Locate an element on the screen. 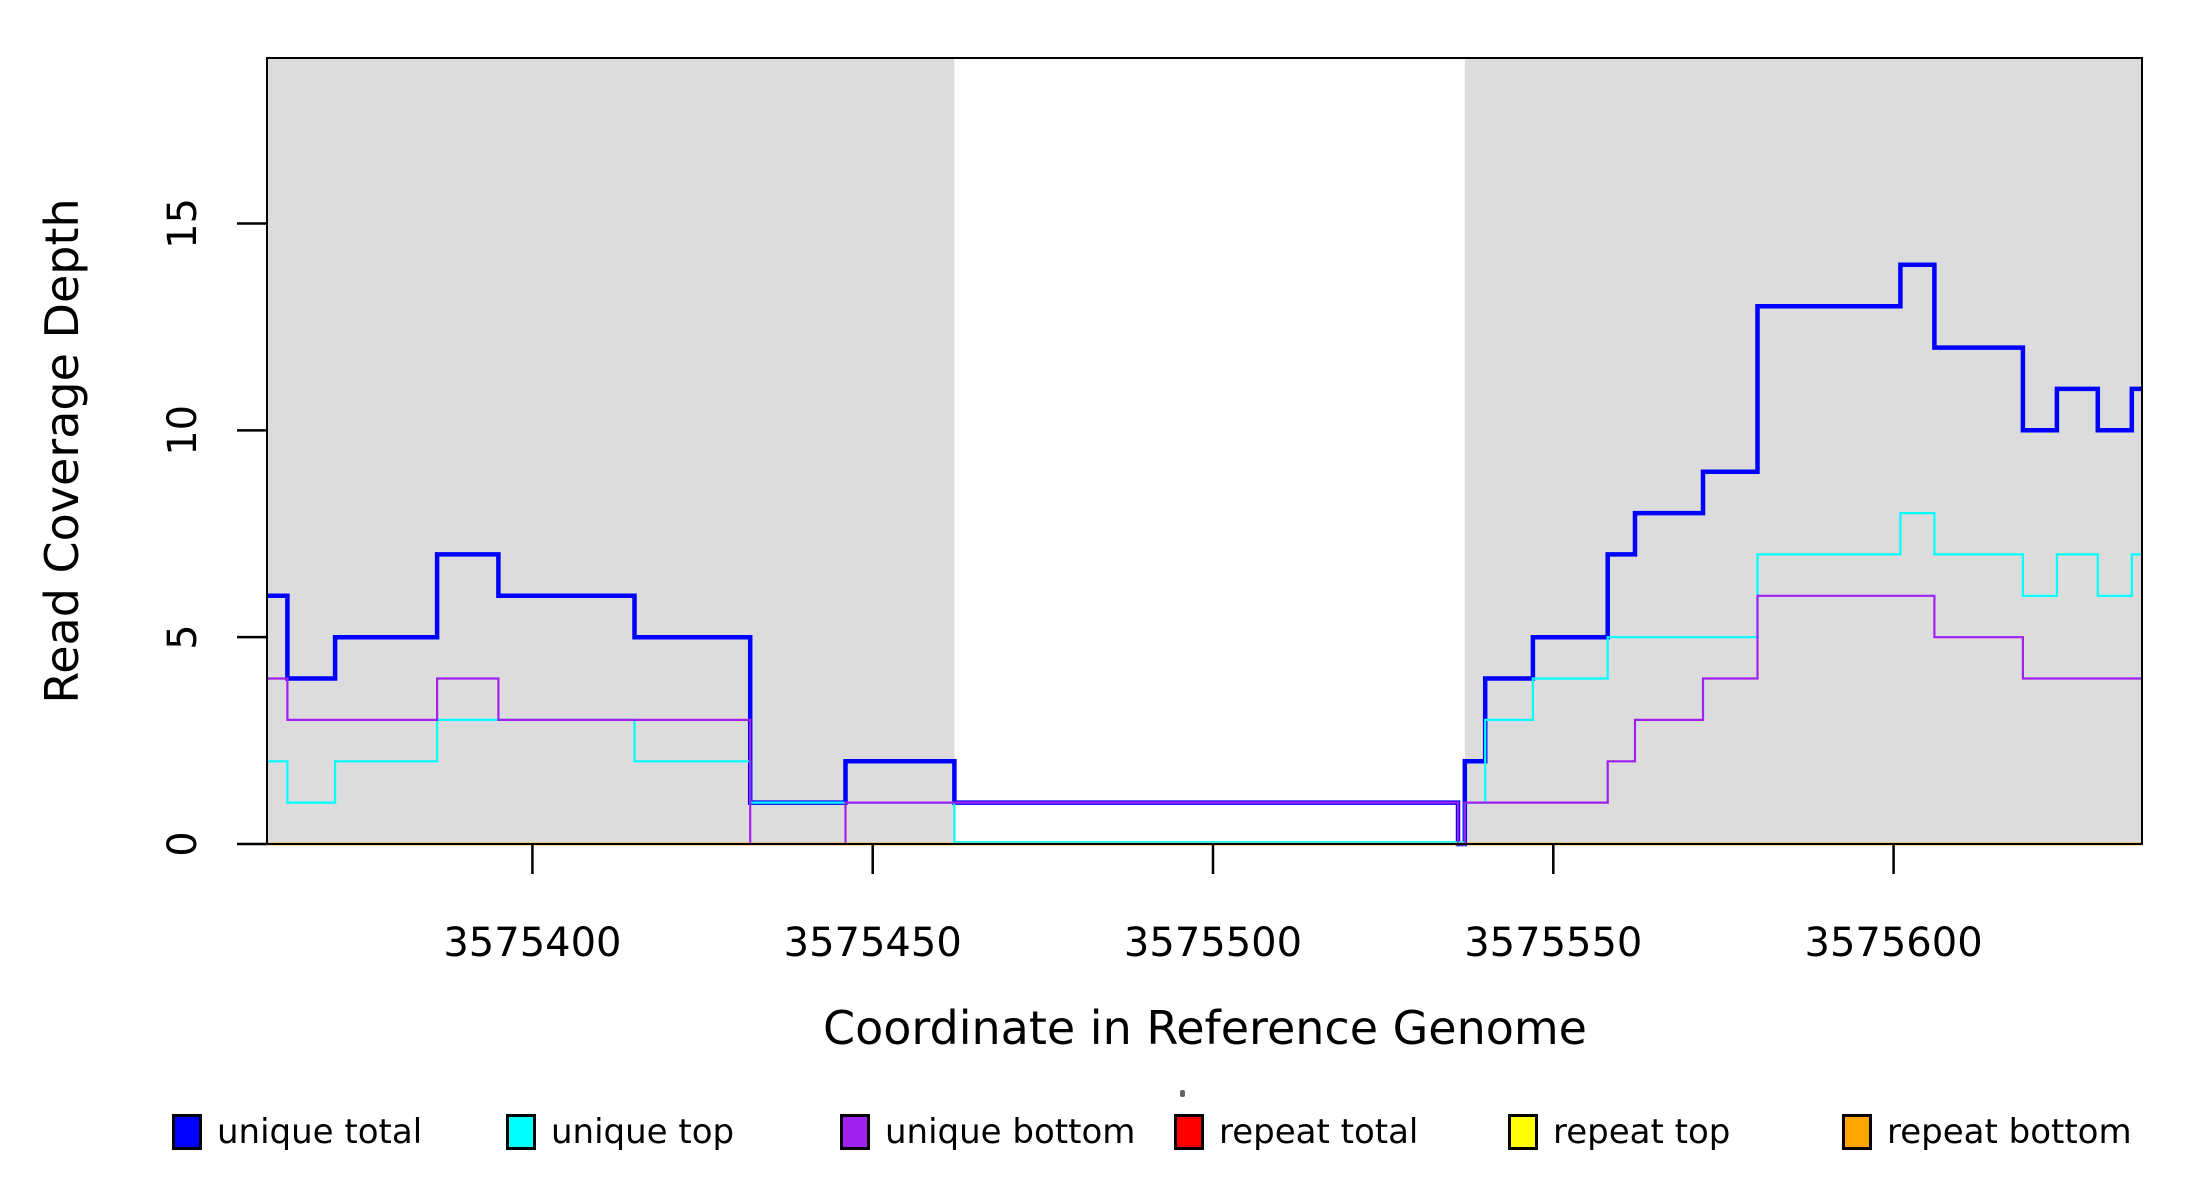 The height and width of the screenshot is (1200, 2200). legend-label-repeat-bottom: repeat bottom is located at coordinates (2009, 1132).